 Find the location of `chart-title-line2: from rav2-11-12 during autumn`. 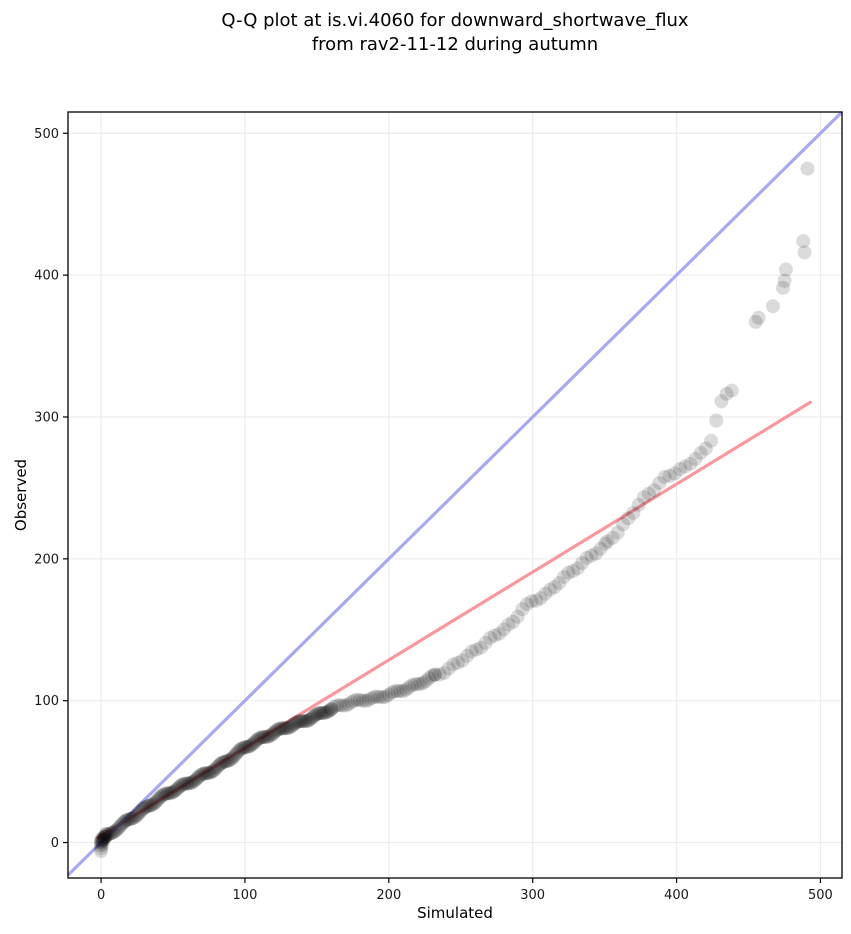

chart-title-line2: from rav2-11-12 during autumn is located at coordinates (455, 44).